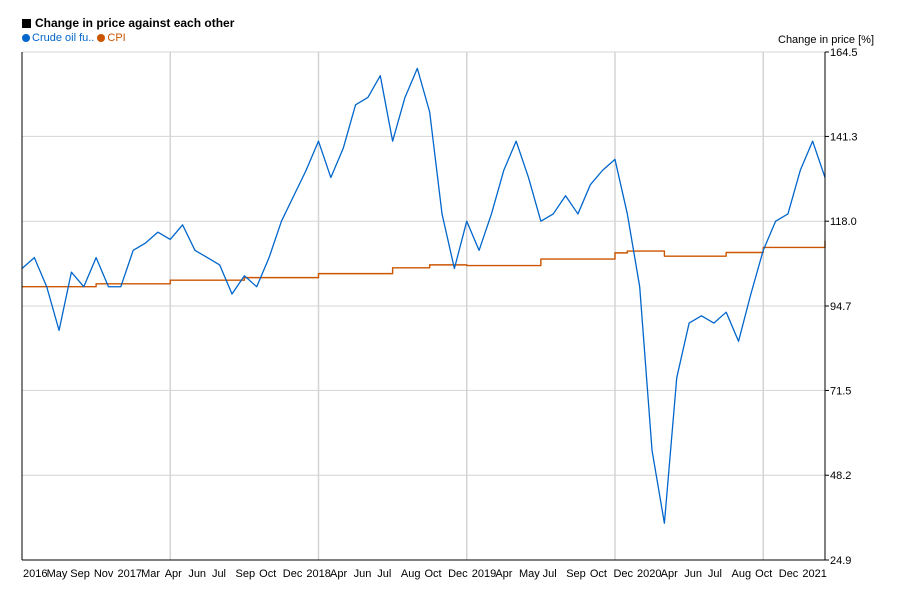 The image size is (900, 600). I want to click on y-tick-label: 141.3, so click(844, 137).